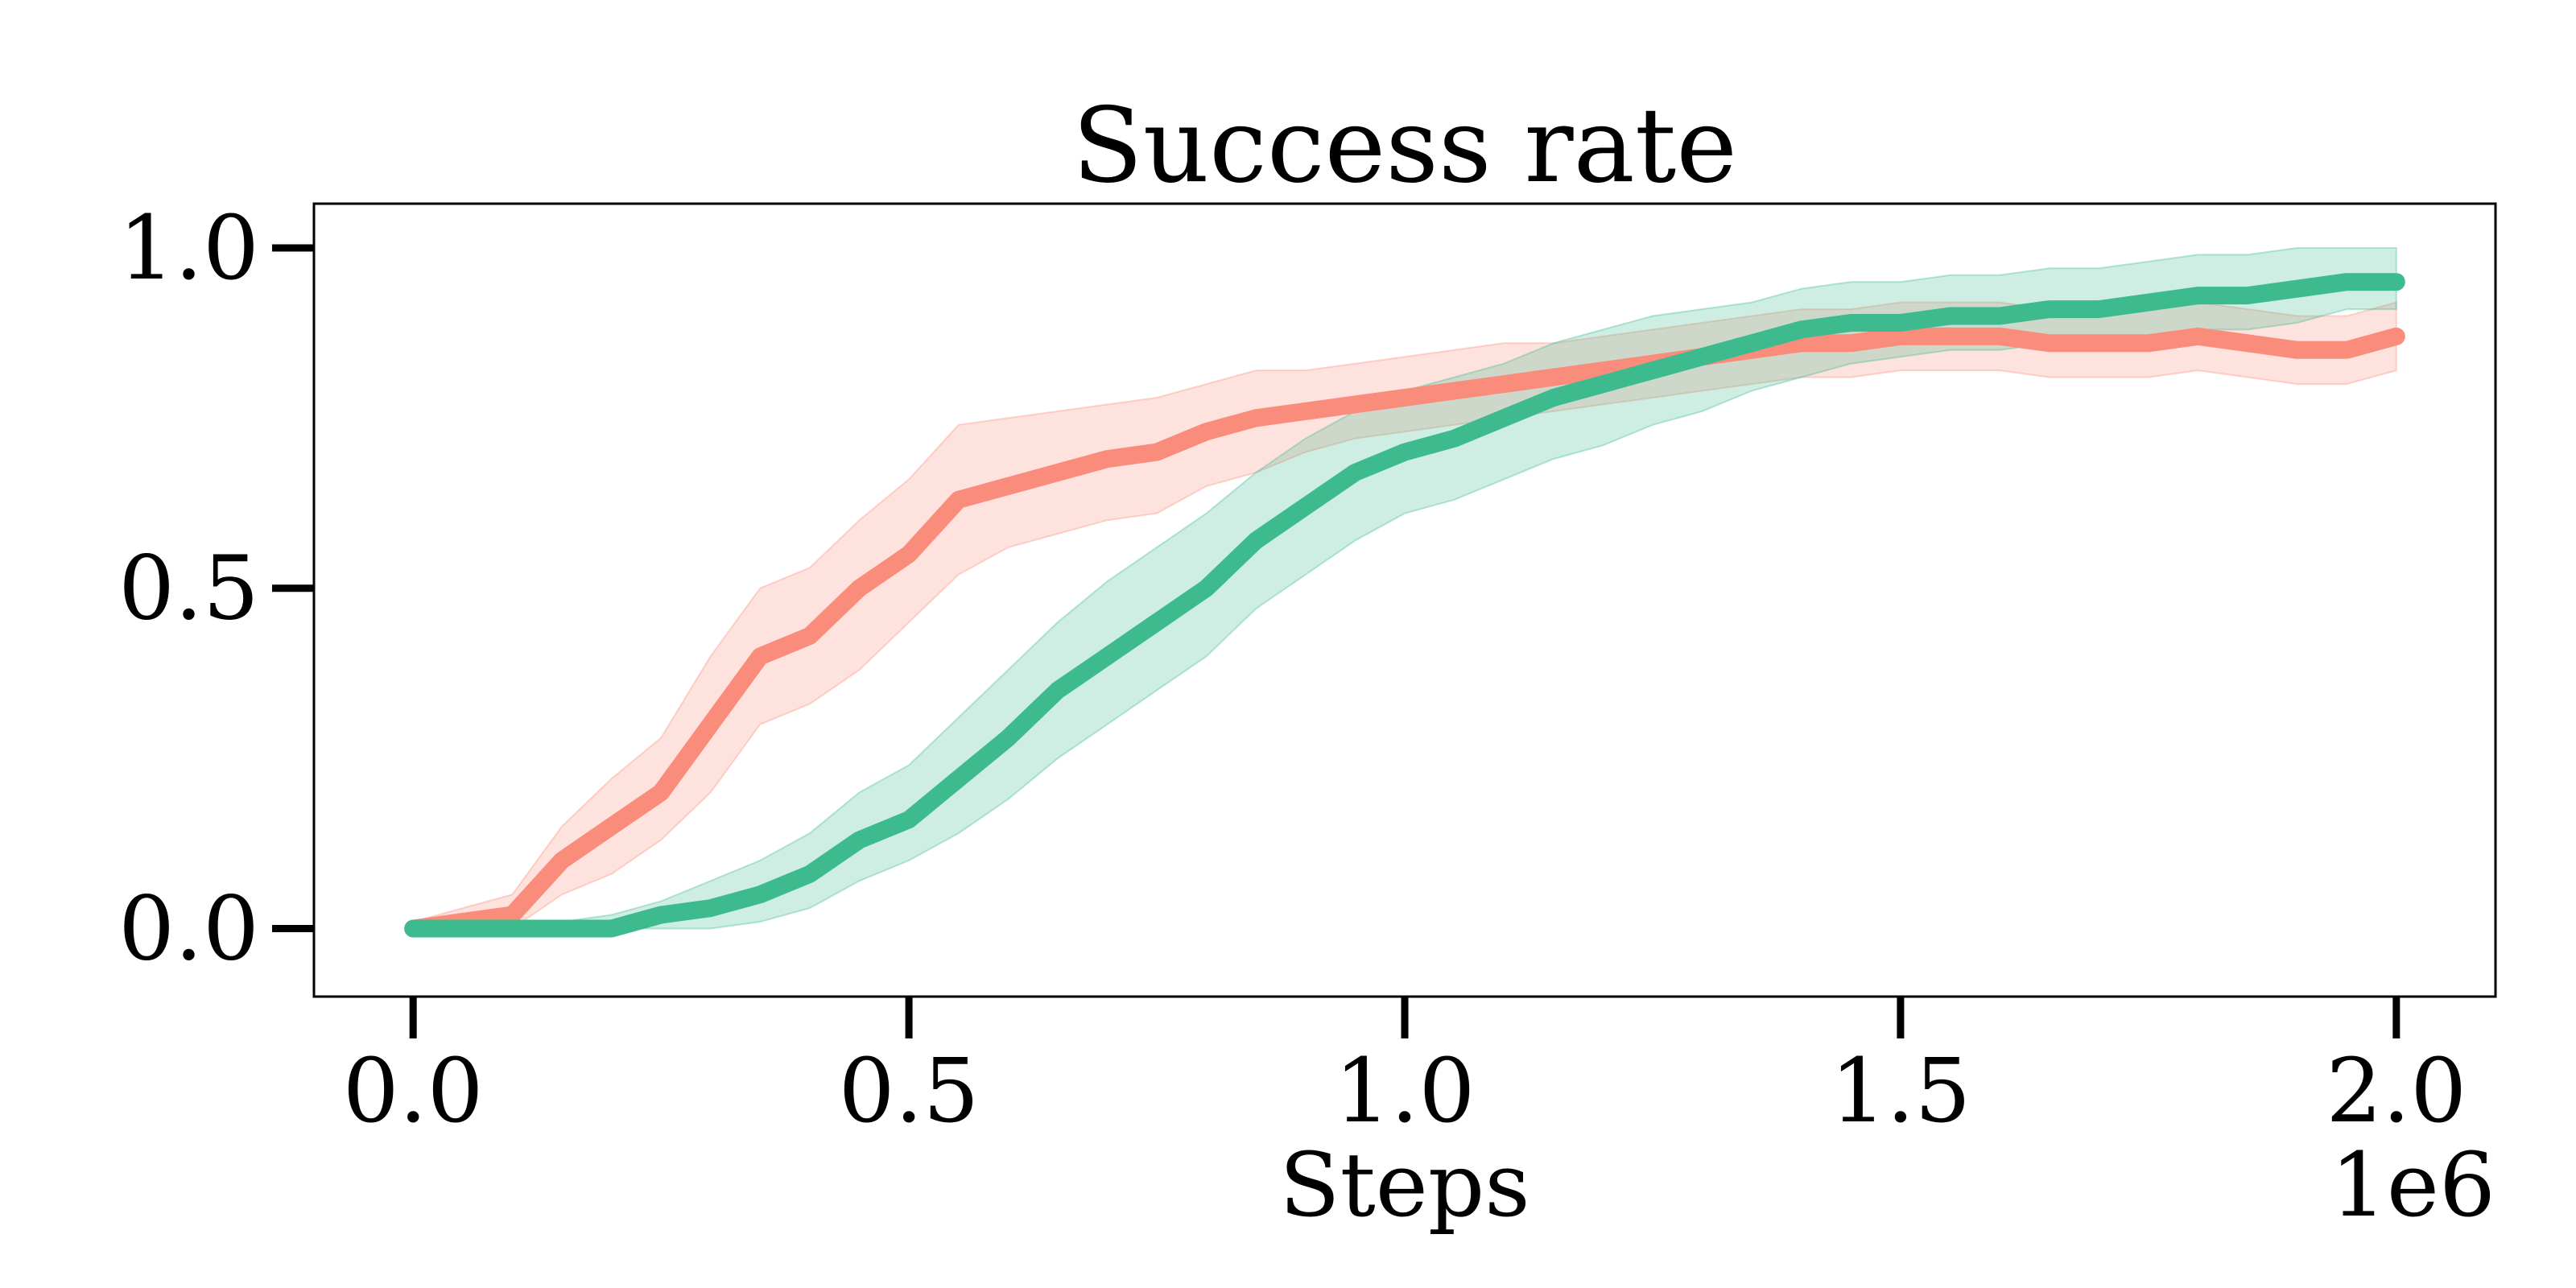  Describe the element at coordinates (188, 247) in the screenshot. I see `y-tick-label: 1.0` at that location.